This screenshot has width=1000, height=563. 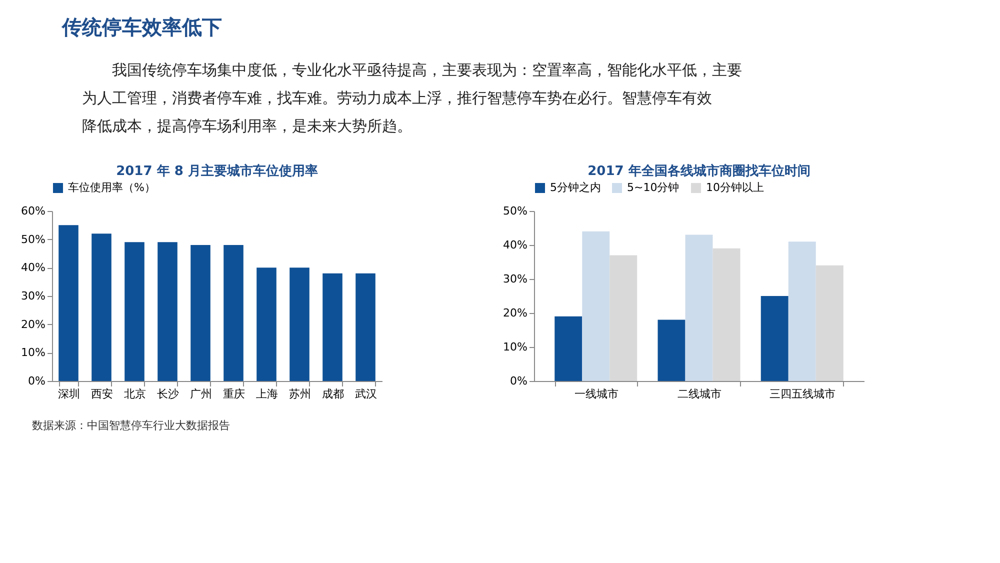 I want to click on x-tick-label: 三四五线城市, so click(x=803, y=394).